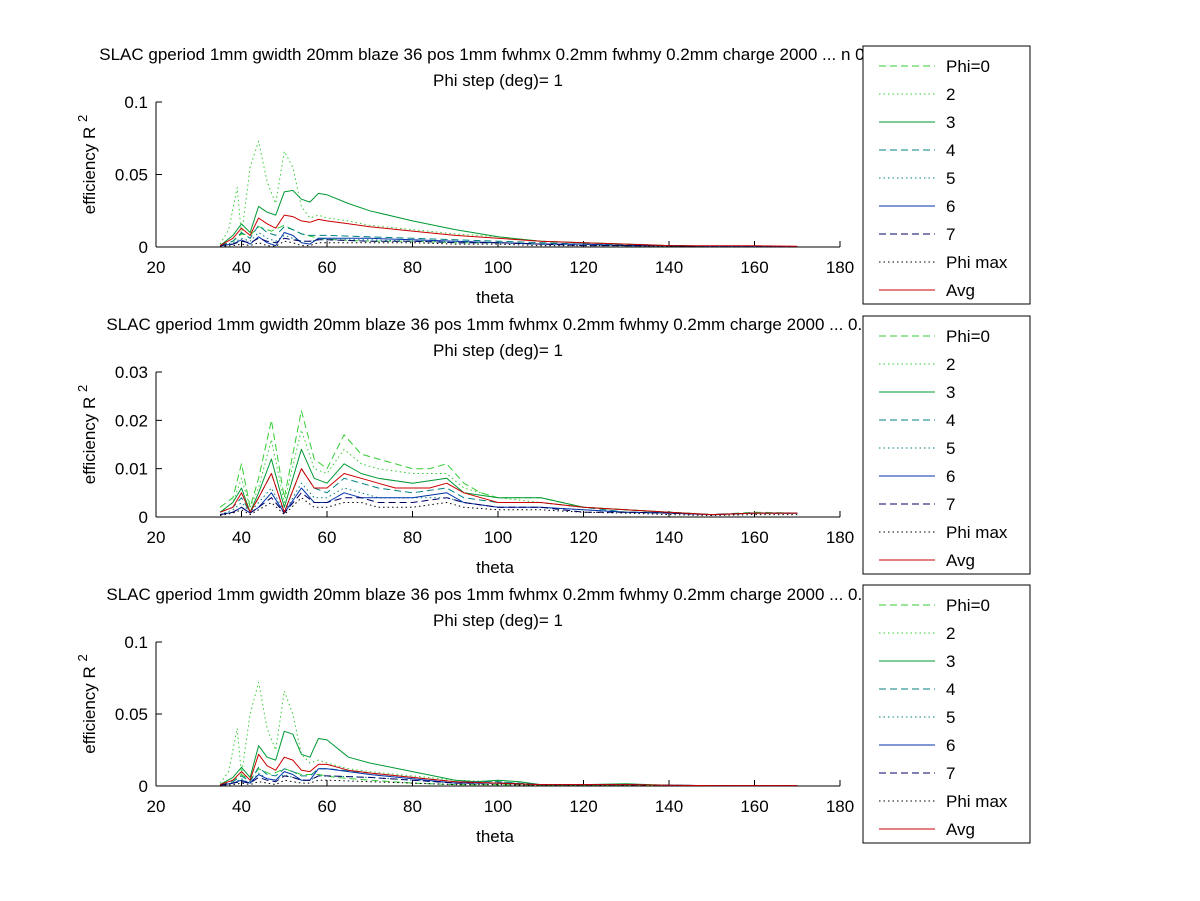 The image size is (1200, 901). Describe the element at coordinates (131, 469) in the screenshot. I see `y-tick-label: 0.01` at that location.